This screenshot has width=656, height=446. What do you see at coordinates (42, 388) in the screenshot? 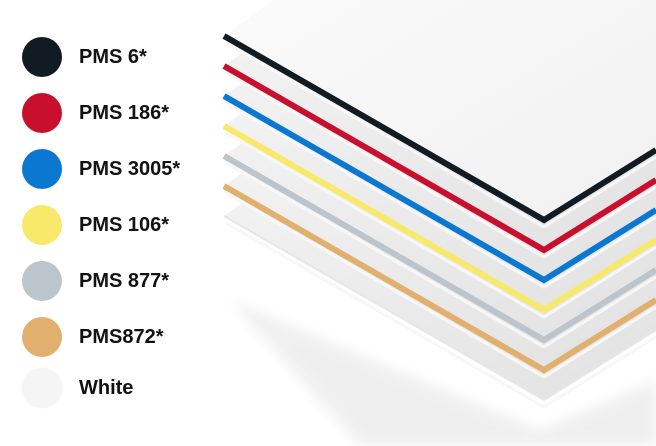
I see `swatch-white` at bounding box center [42, 388].